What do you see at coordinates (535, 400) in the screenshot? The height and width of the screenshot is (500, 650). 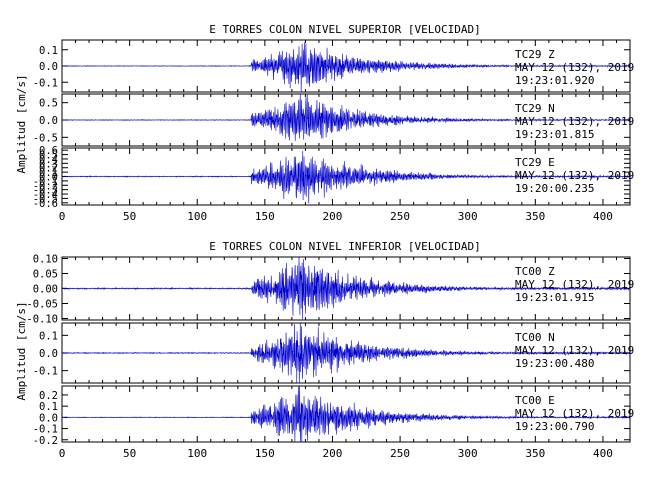 I see `station-component-label: TC00 E` at bounding box center [535, 400].